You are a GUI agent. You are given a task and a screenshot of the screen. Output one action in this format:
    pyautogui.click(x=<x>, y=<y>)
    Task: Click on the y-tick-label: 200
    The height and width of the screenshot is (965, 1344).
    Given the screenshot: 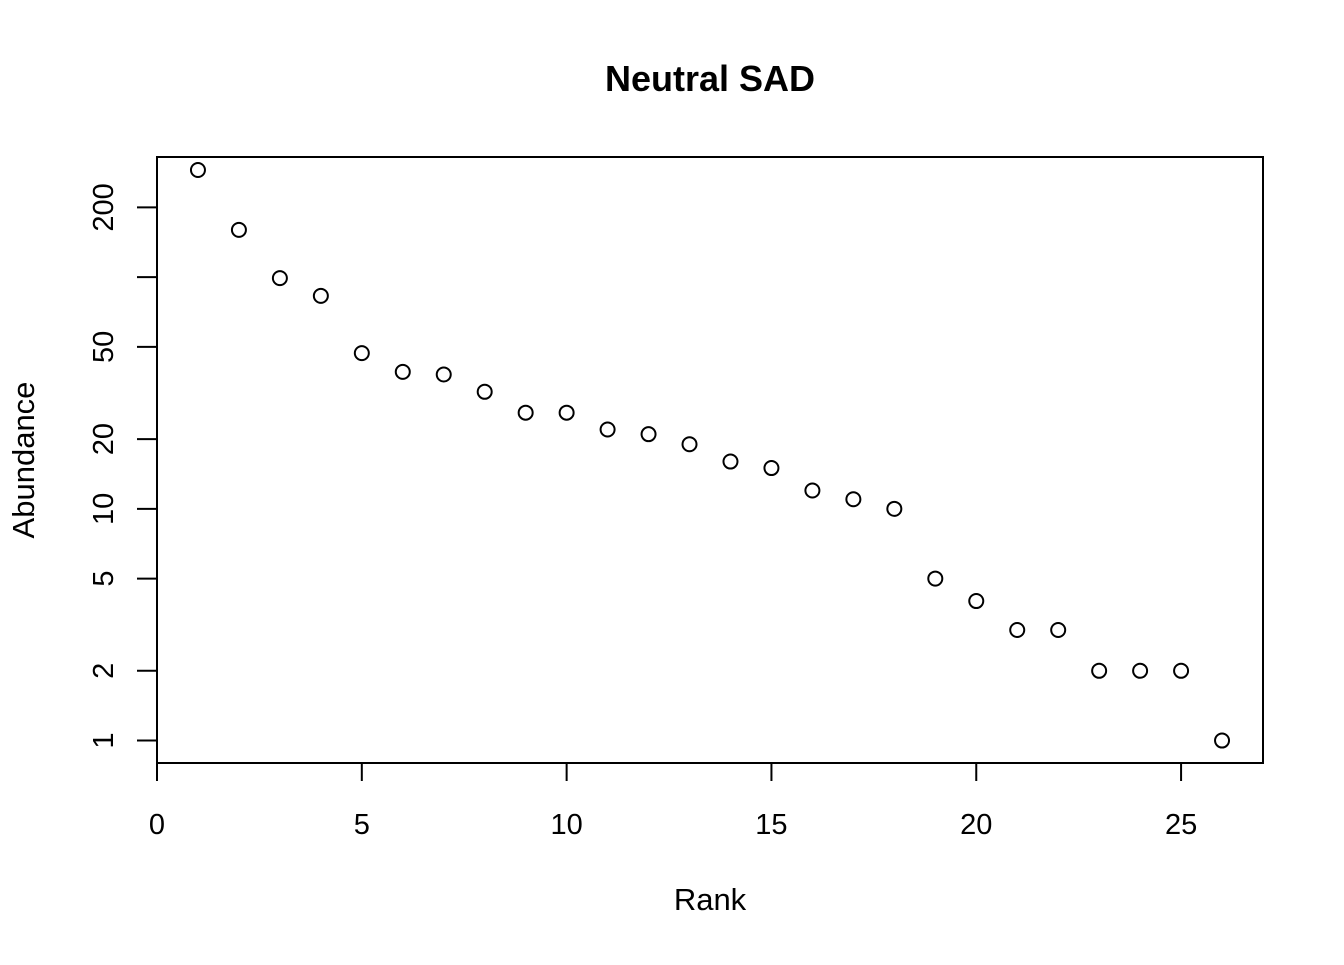 What is the action you would take?
    pyautogui.click(x=104, y=207)
    